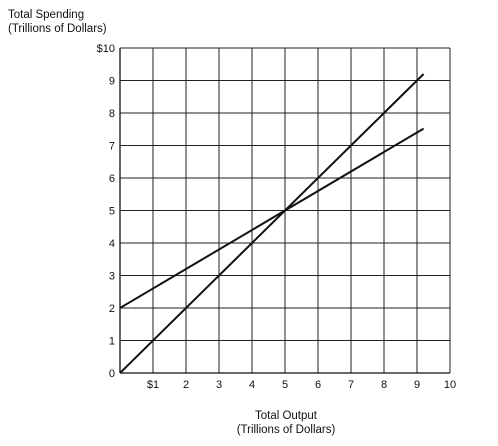  I want to click on y-tick-label: 7, so click(112, 147).